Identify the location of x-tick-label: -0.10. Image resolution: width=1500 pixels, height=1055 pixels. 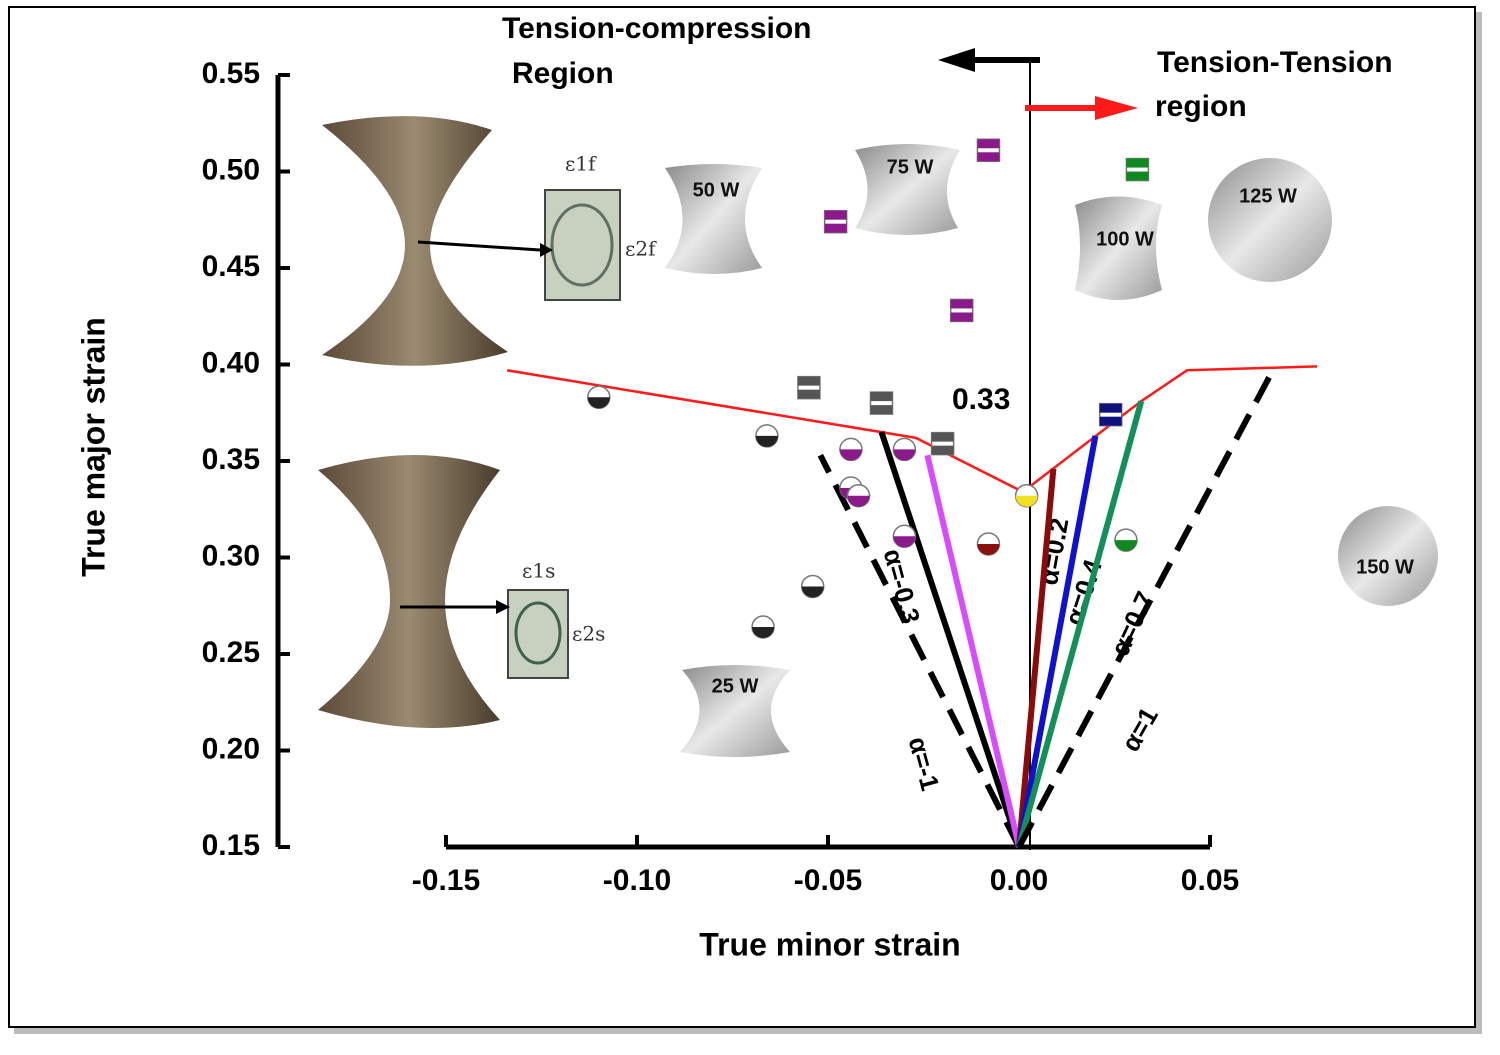
(637, 880).